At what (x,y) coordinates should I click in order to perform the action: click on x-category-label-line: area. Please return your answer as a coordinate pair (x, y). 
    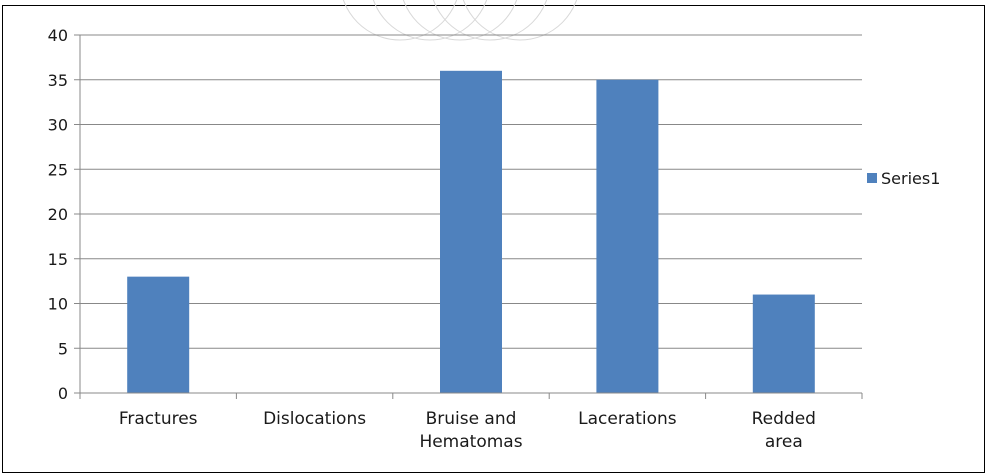
    Looking at the image, I should click on (784, 442).